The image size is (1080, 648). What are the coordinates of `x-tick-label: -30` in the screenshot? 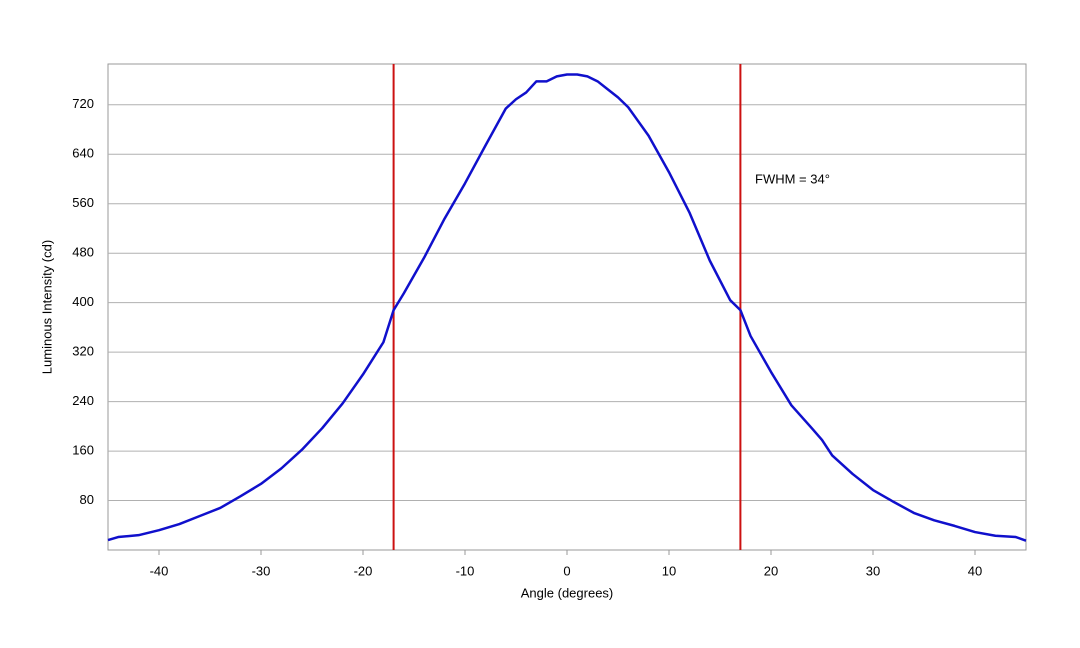 It's located at (261, 570).